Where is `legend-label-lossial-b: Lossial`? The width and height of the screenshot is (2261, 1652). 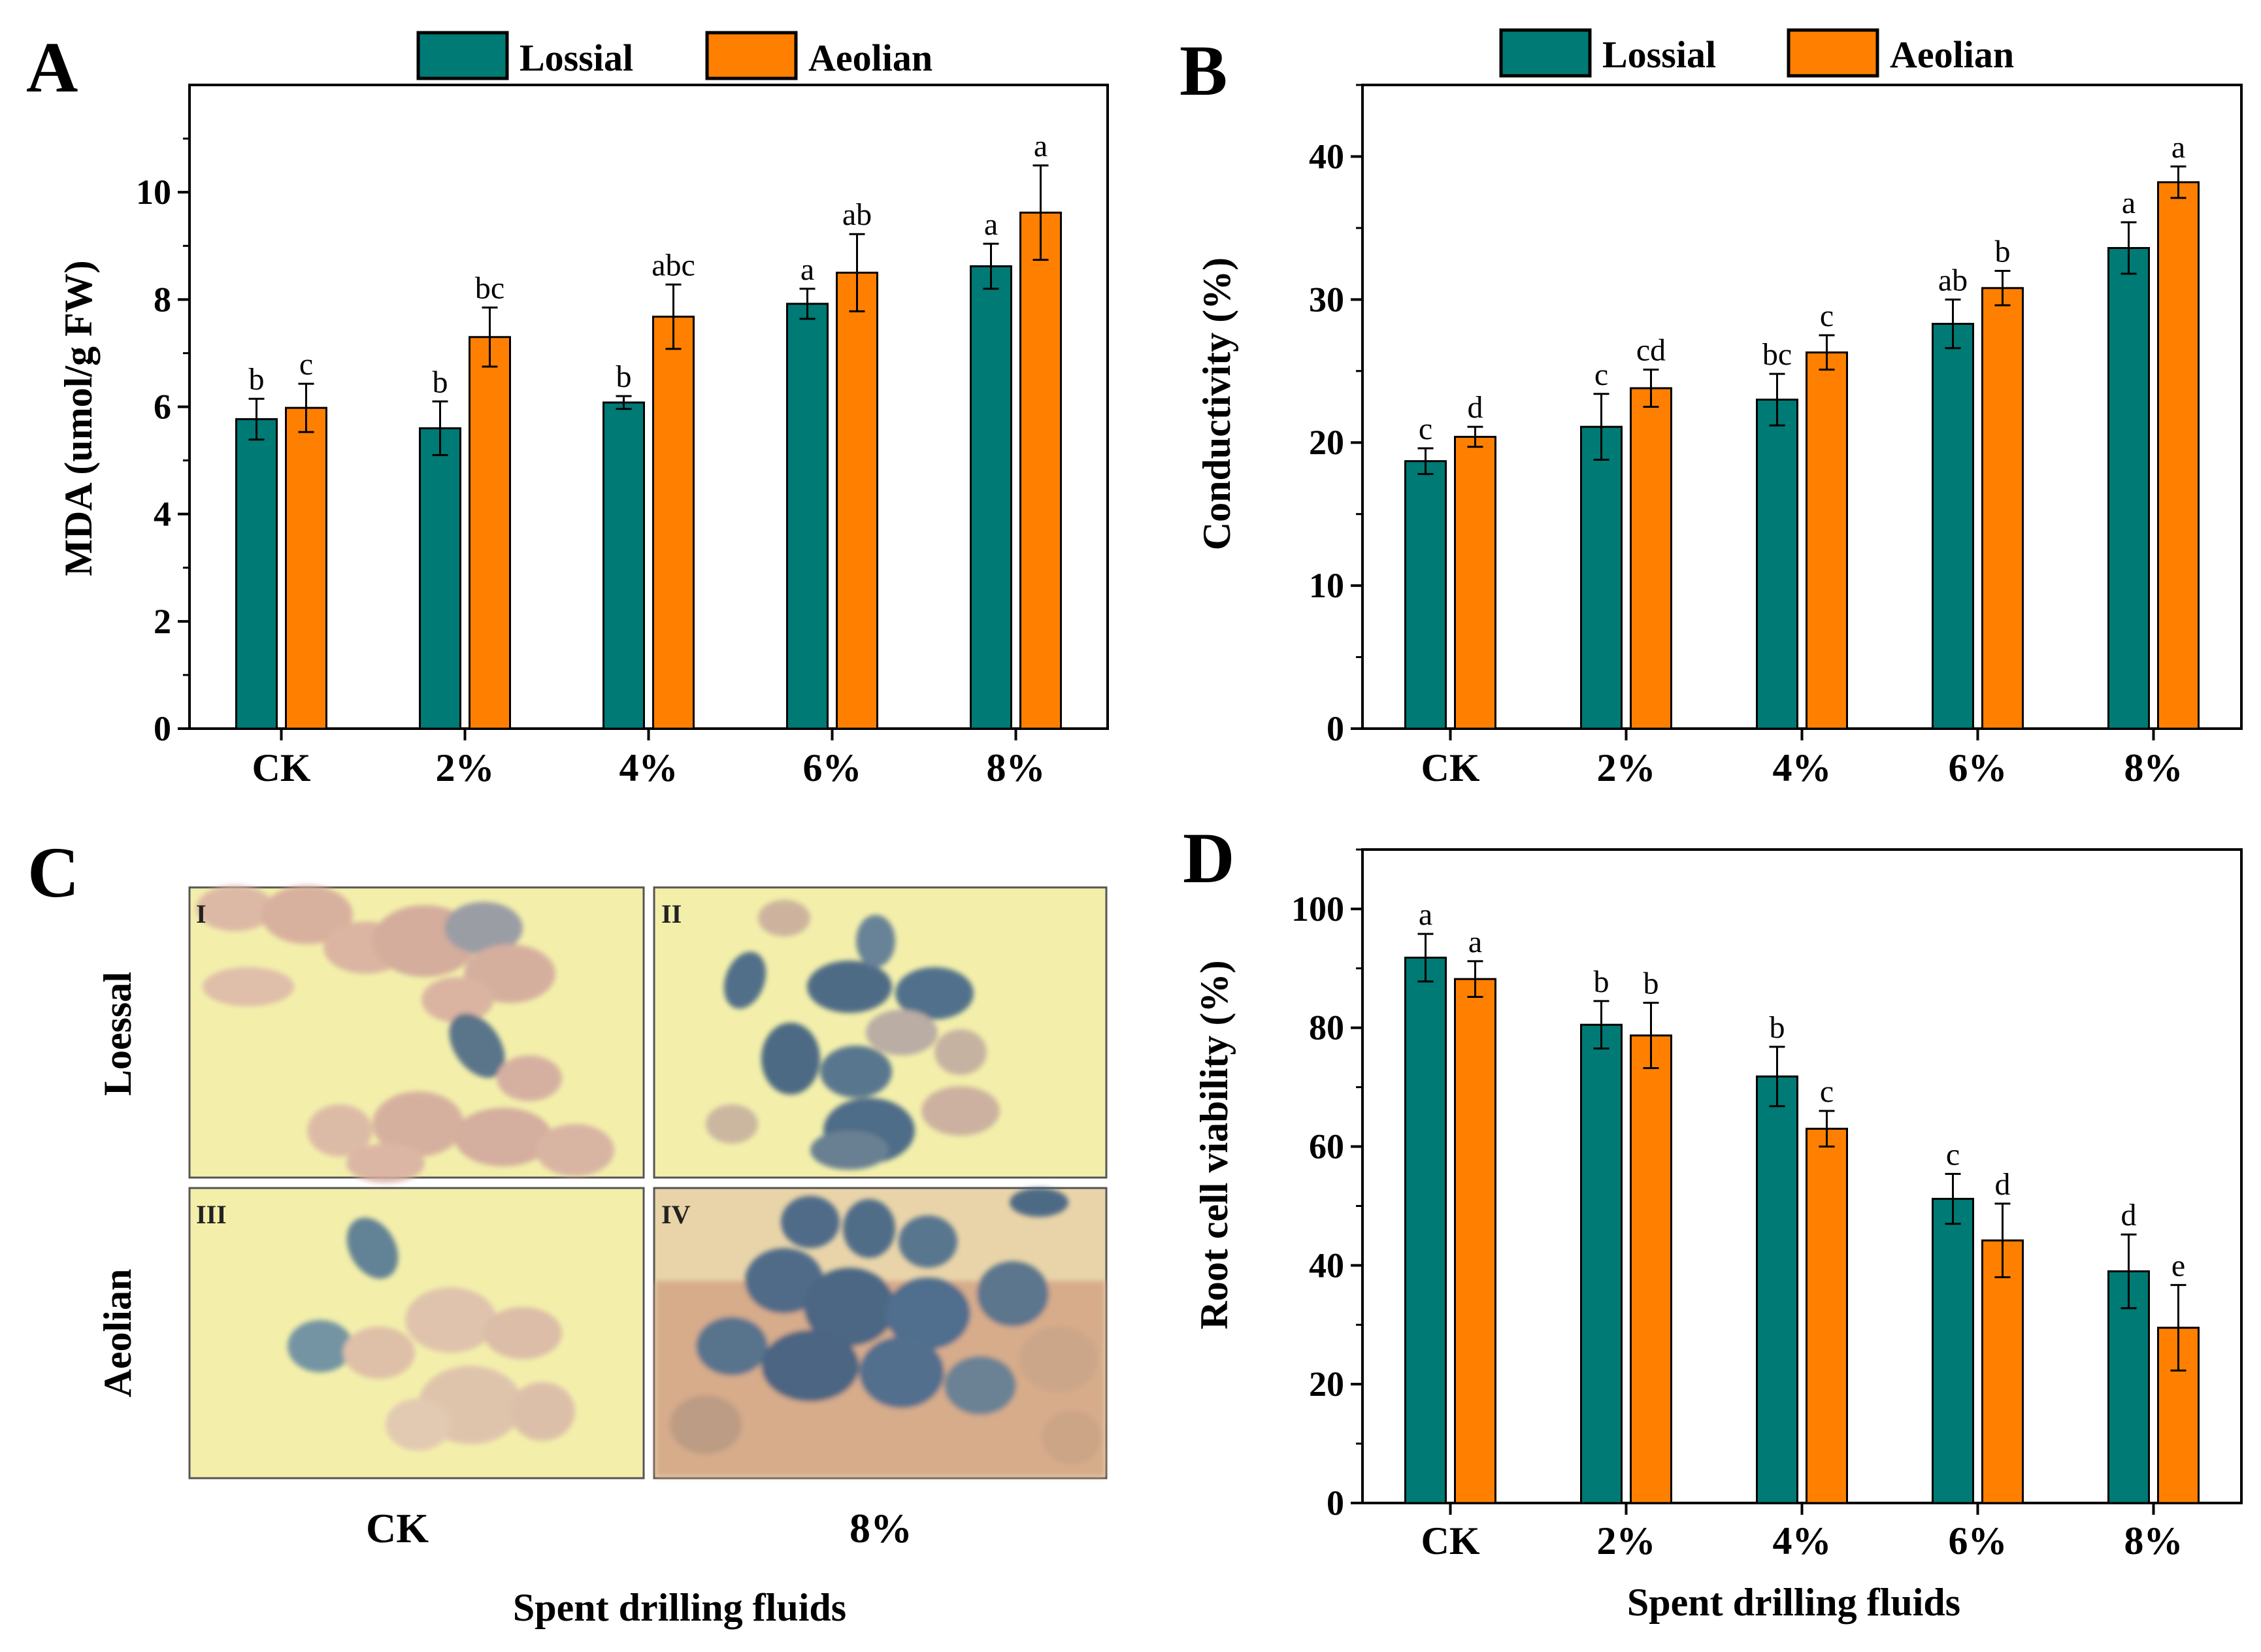
legend-label-lossial-b: Lossial is located at coordinates (1659, 55).